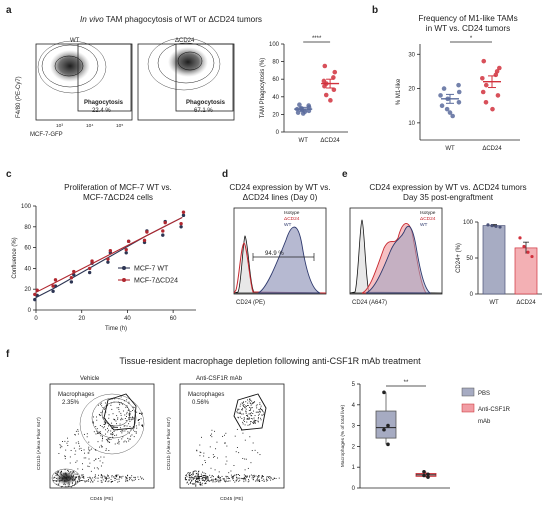 The height and width of the screenshot is (512, 553). I want to click on dotplot-b-xlabel-0: WT, so click(450, 149).